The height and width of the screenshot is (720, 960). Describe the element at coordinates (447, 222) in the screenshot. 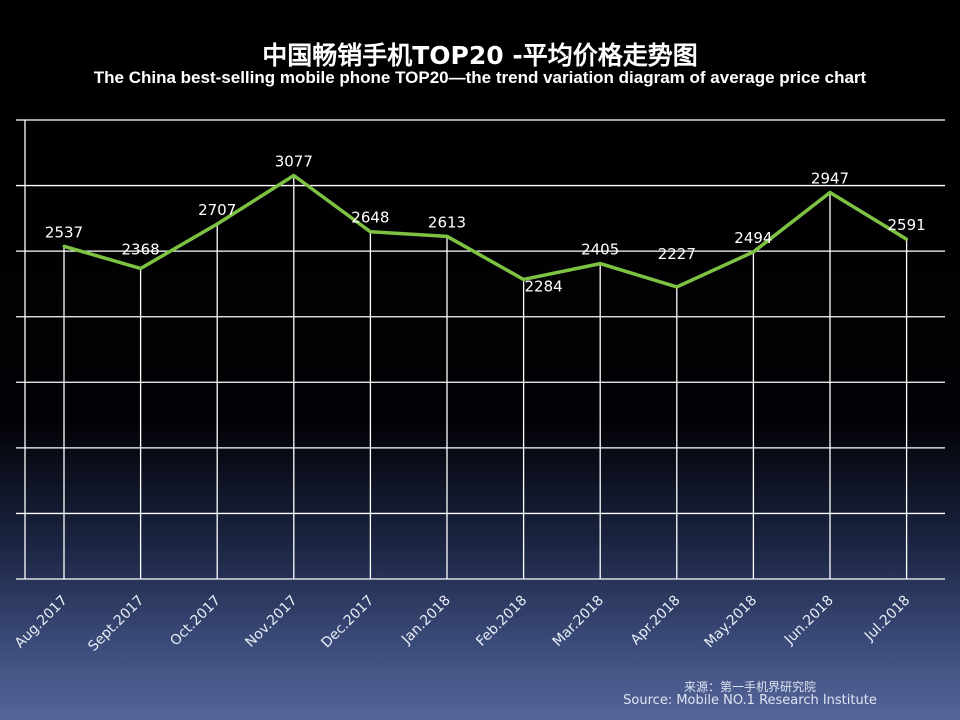

I see `data-label: 2613` at that location.